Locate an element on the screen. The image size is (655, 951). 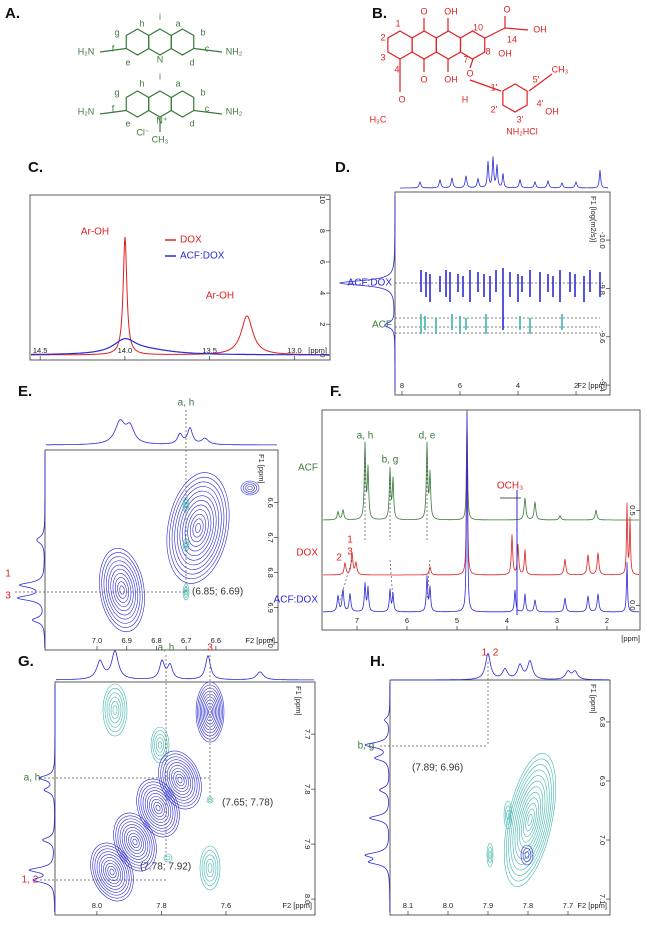
atom-label: 10 is located at coordinates (478, 27).